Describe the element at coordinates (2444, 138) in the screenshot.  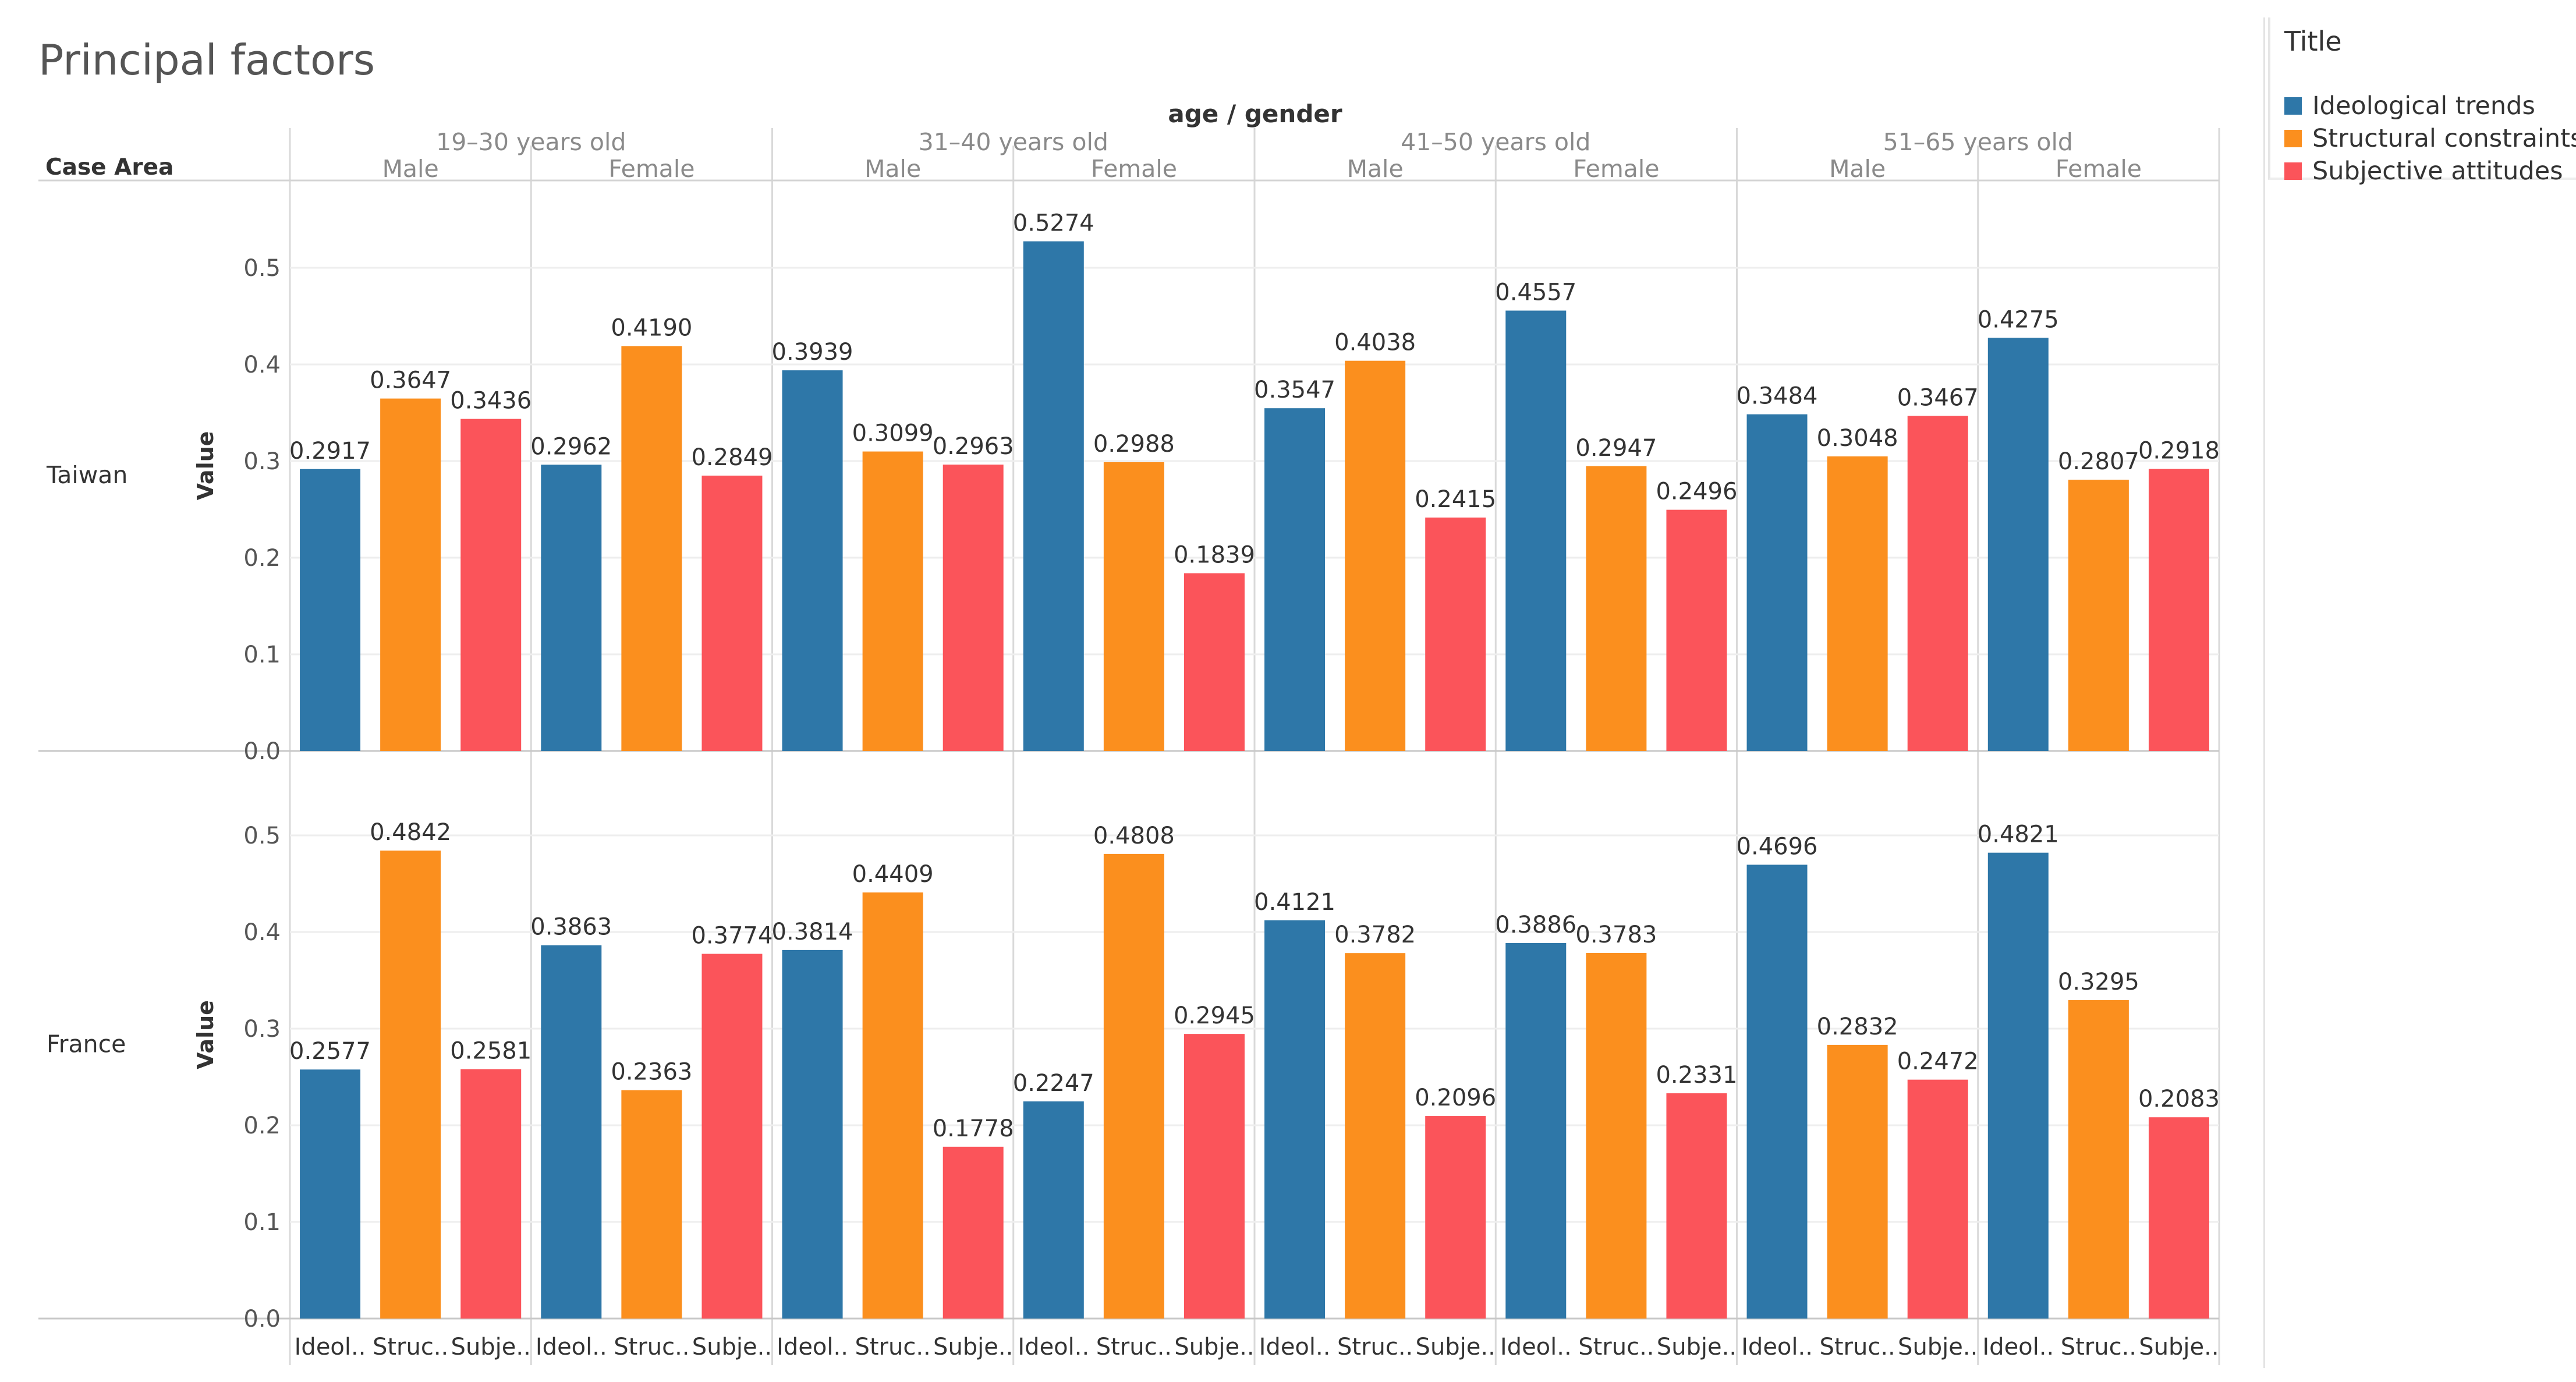
I see `legend-label: Structural constraints` at that location.